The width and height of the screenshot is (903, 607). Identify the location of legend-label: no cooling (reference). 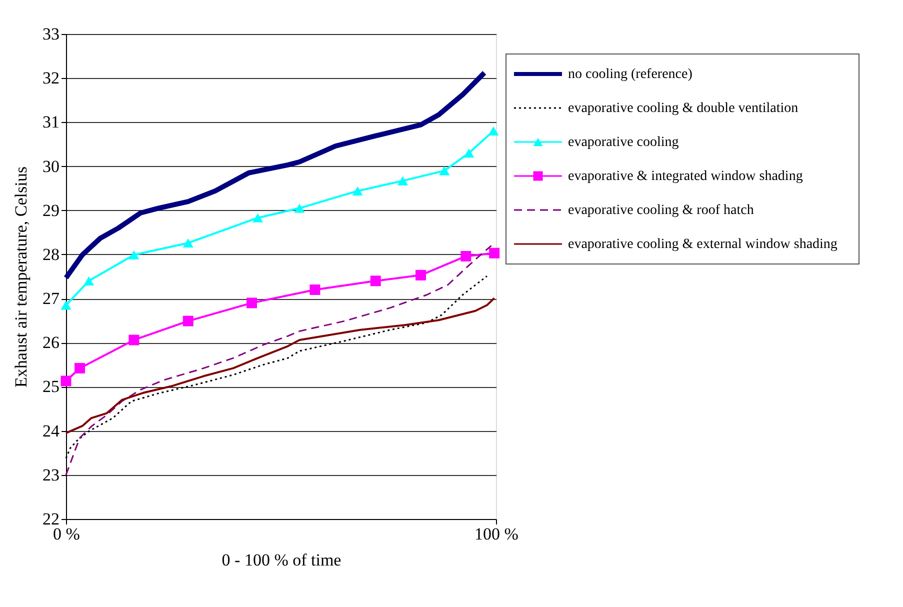
(630, 74).